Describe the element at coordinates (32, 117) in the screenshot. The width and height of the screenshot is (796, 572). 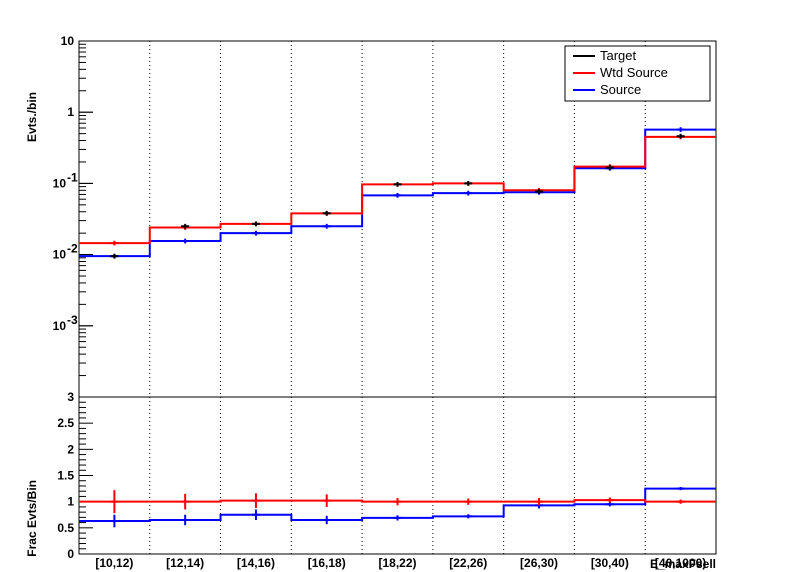
I see `top-y-title: Evts./bin` at that location.